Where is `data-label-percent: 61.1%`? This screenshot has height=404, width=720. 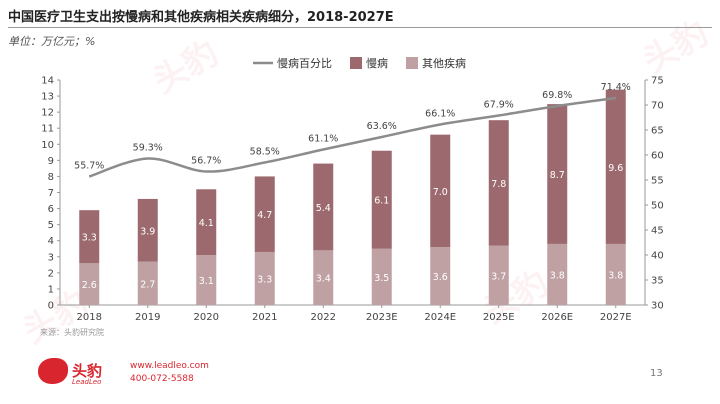 data-label-percent: 61.1% is located at coordinates (323, 139).